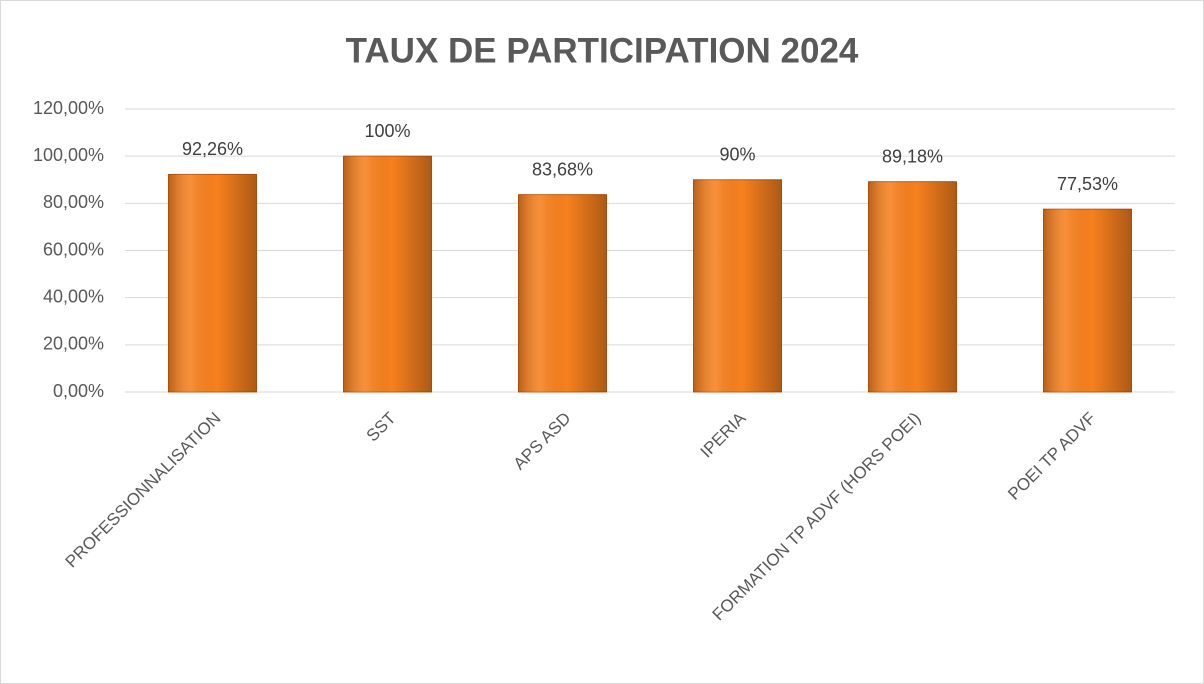  What do you see at coordinates (212, 149) in the screenshot?
I see `value-label: 92,26%` at bounding box center [212, 149].